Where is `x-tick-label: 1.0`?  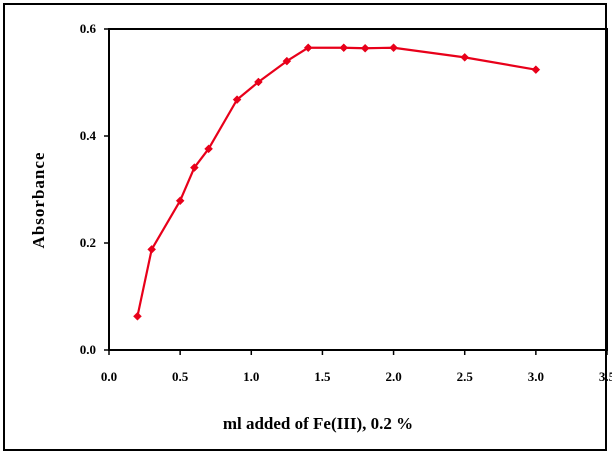
x-tick-label: 1.0 is located at coordinates (251, 376).